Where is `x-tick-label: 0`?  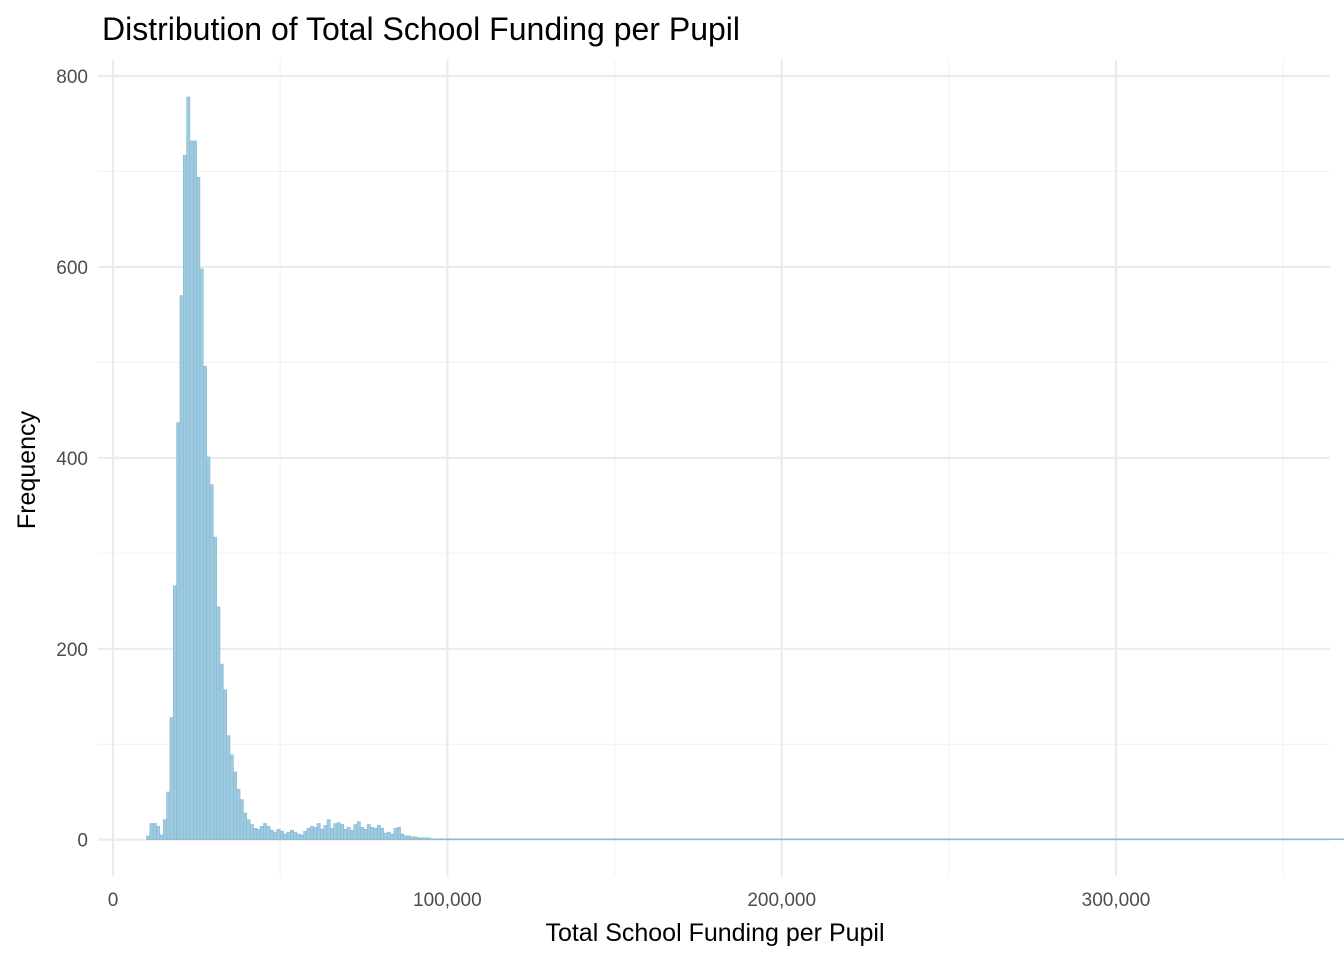
x-tick-label: 0 is located at coordinates (113, 900).